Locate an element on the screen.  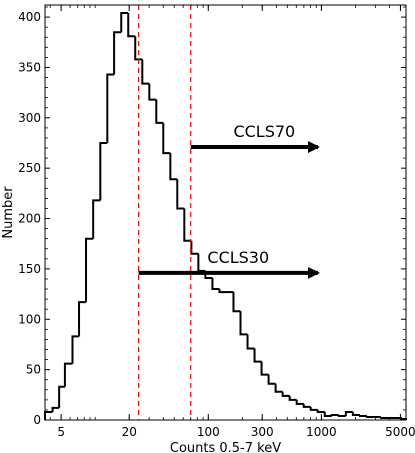
x-tick-label: 5000 is located at coordinates (400, 432).